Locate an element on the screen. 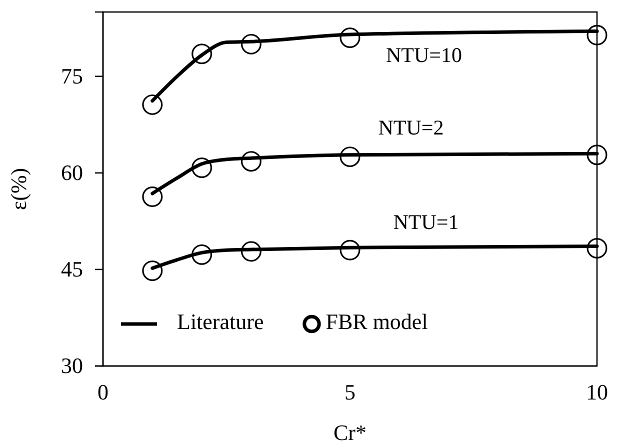  legend-label: Literature is located at coordinates (220, 321).